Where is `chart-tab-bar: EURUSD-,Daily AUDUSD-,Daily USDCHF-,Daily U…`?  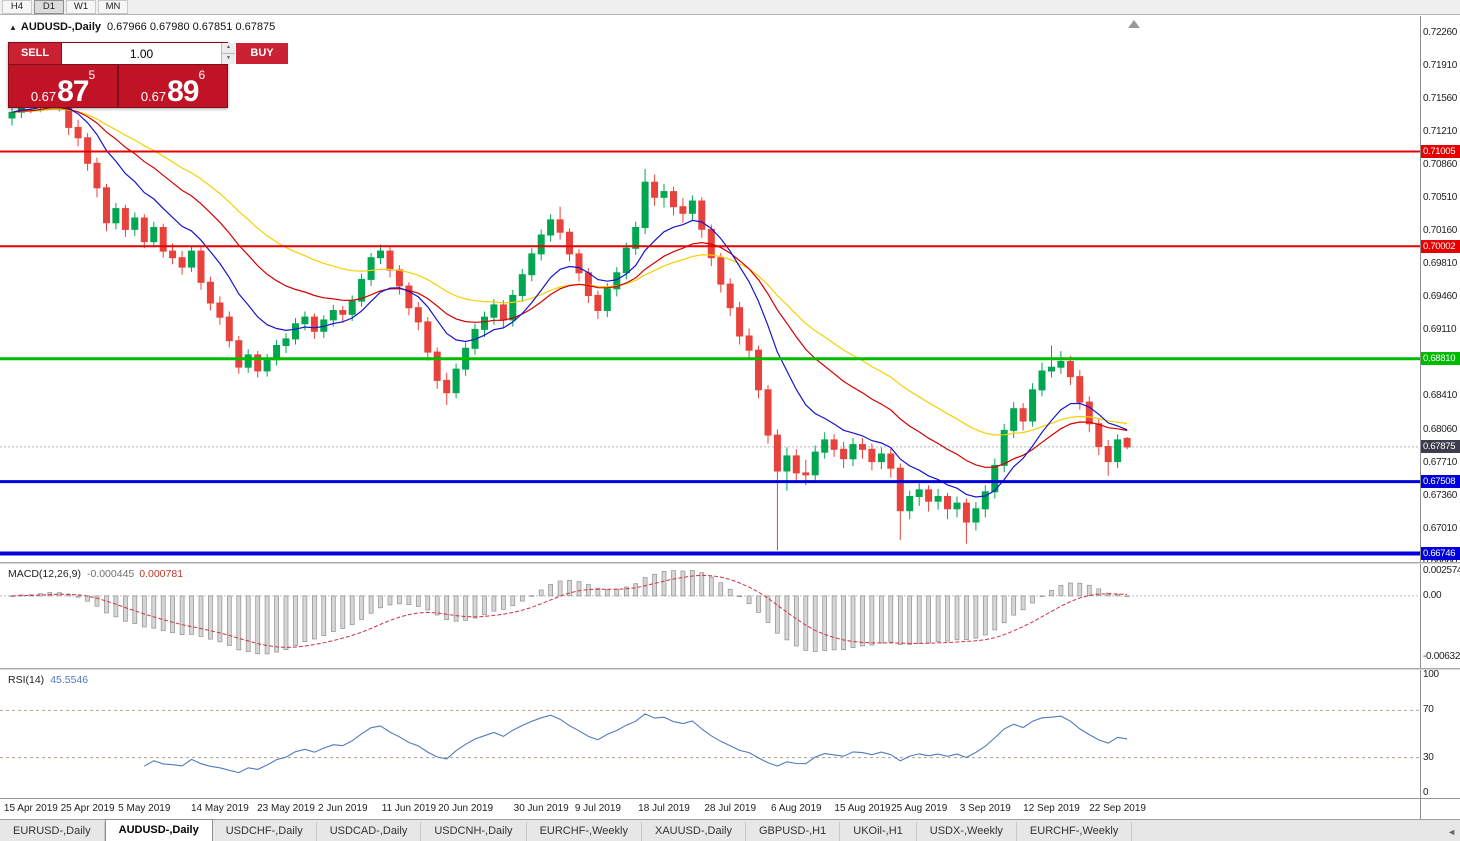
chart-tab-bar: EURUSD-,Daily AUDUSD-,Daily USDCHF-,Daily U… is located at coordinates (730, 830).